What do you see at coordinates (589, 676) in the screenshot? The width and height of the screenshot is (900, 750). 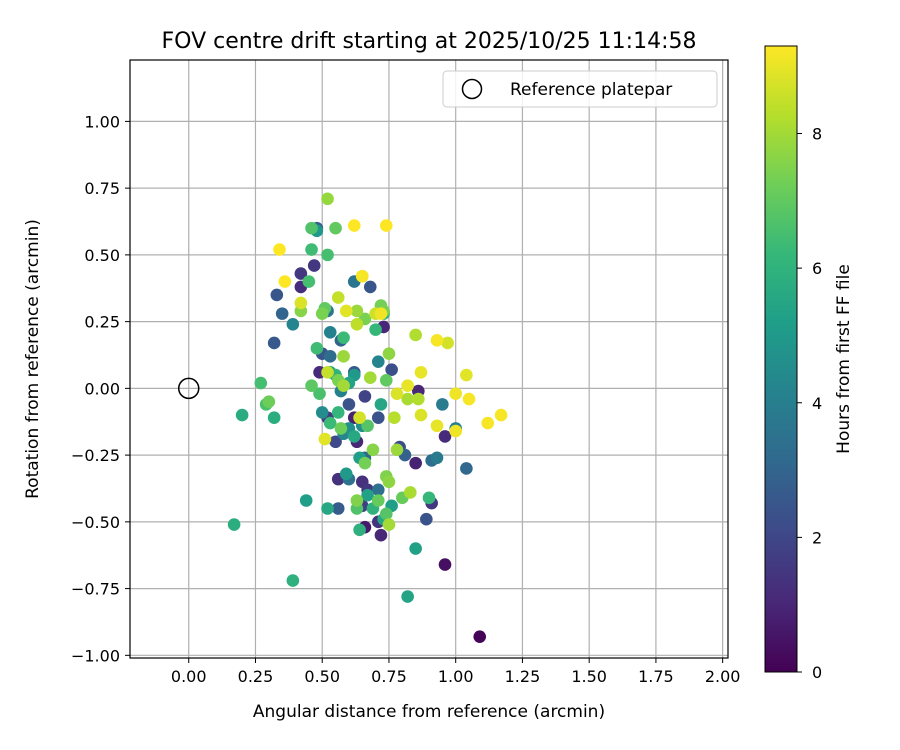 I see `x-tick-label: 1.50` at bounding box center [589, 676].